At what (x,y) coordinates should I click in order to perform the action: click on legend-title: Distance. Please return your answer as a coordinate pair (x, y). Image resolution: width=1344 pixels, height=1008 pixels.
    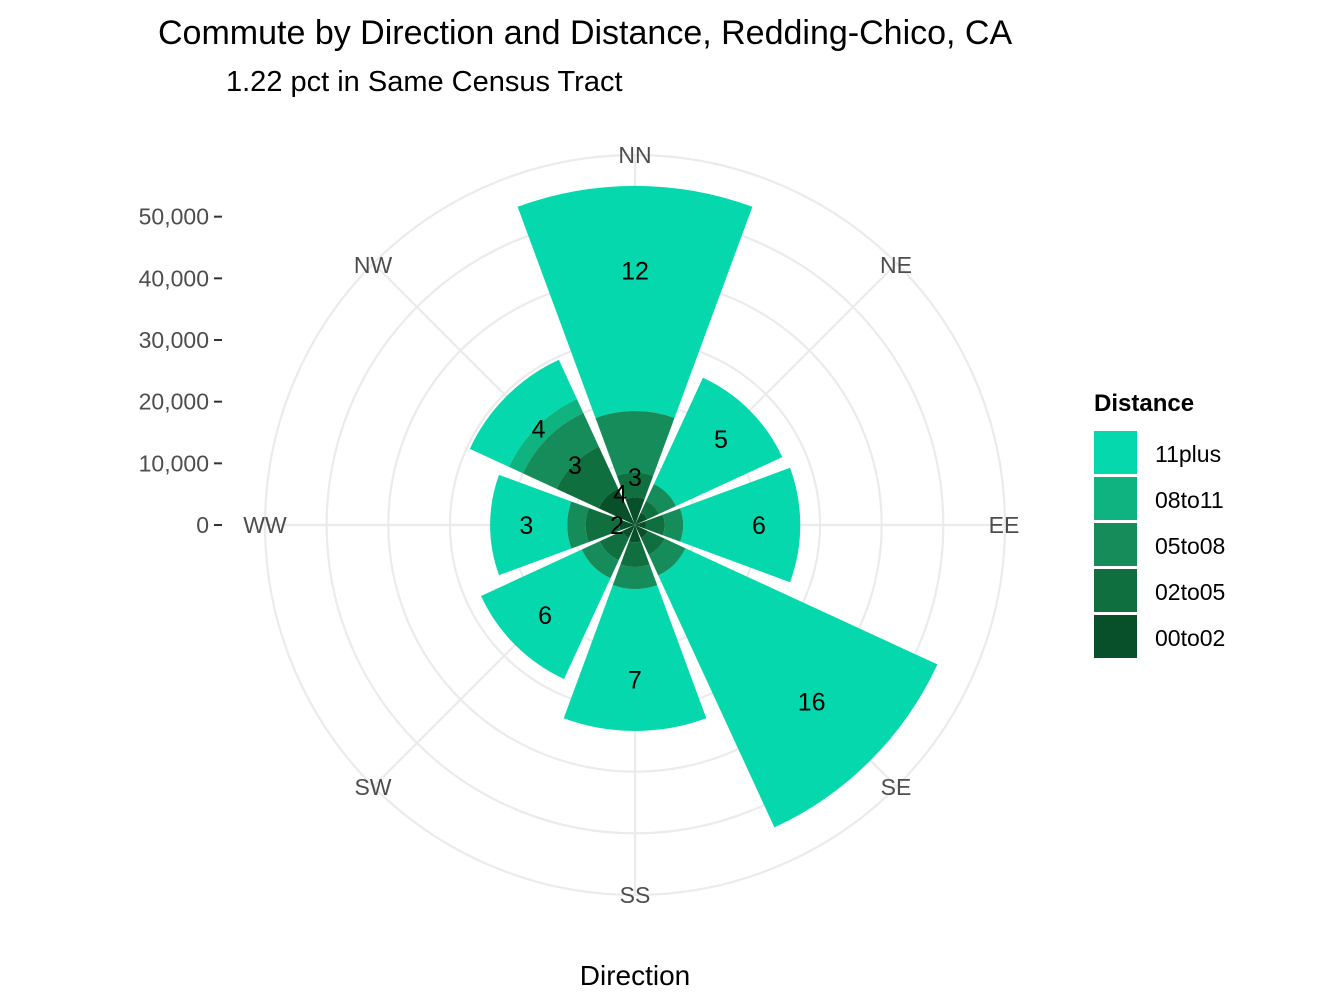
    Looking at the image, I should click on (1144, 403).